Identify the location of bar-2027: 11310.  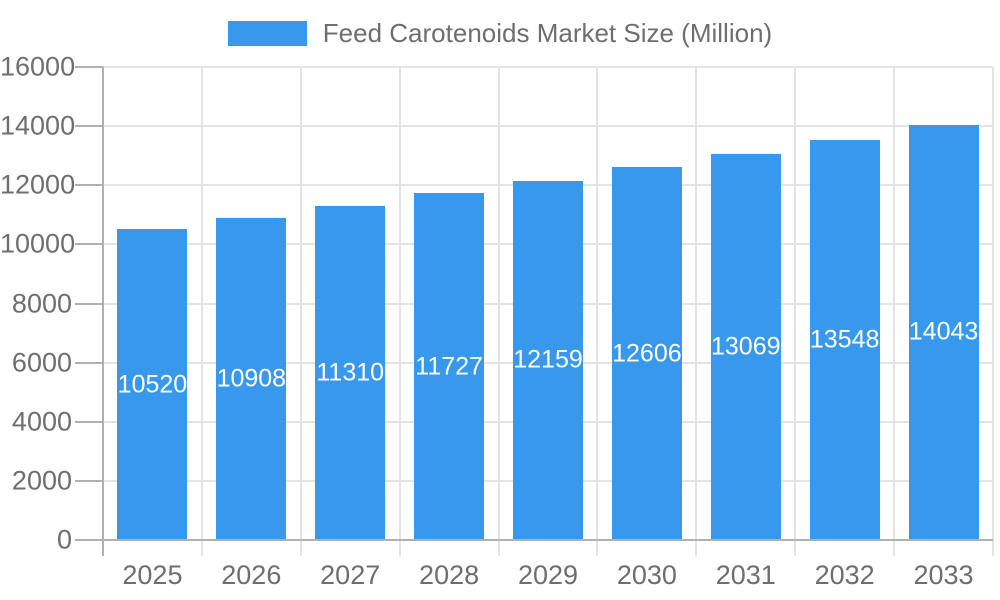
(350, 372).